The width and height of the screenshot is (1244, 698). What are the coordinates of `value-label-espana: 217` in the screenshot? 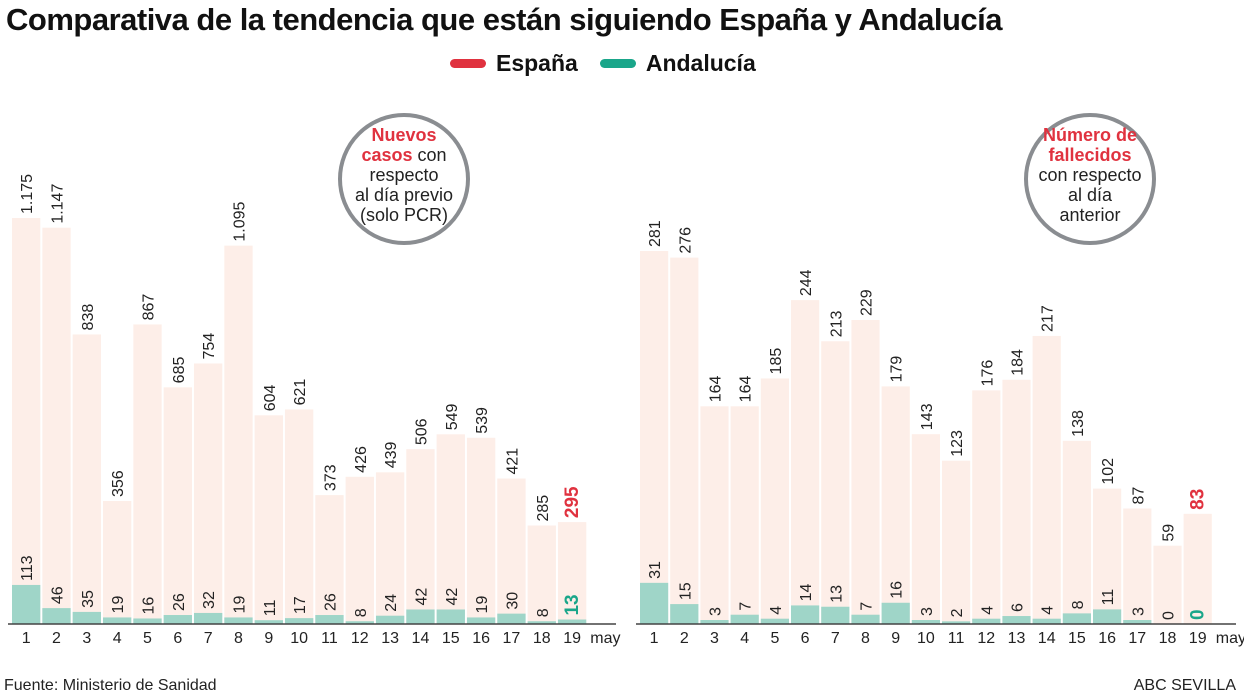 It's located at (1048, 318).